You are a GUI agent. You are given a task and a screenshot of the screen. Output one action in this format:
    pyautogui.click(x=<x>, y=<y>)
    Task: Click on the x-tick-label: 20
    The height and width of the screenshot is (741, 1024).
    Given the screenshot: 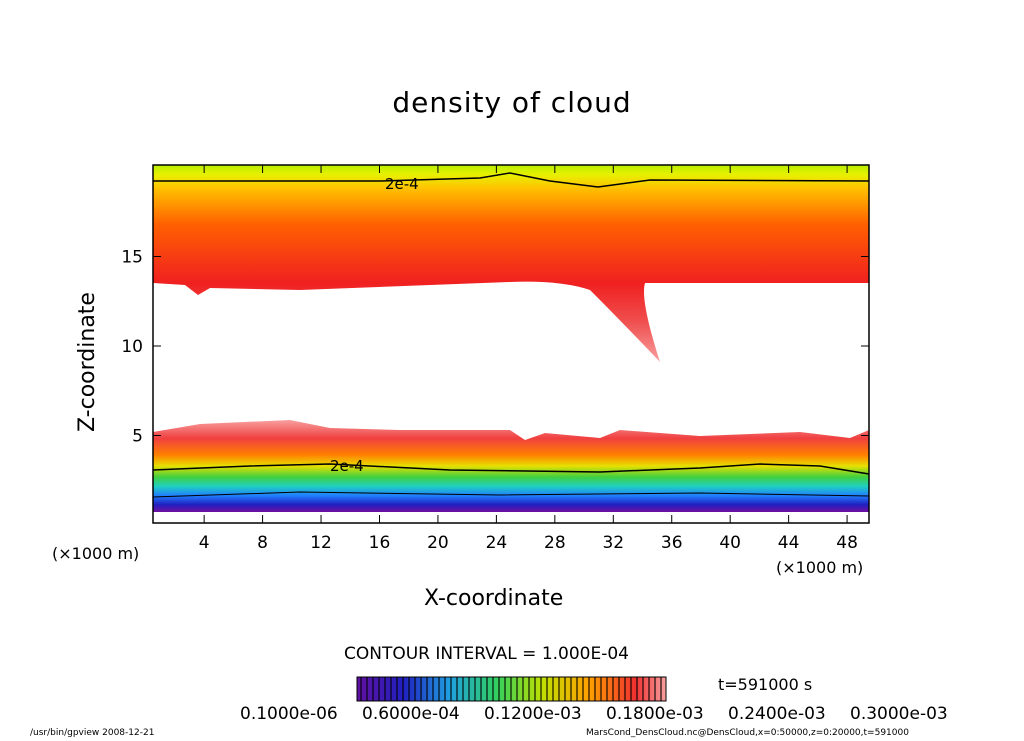 What is the action you would take?
    pyautogui.click(x=438, y=543)
    